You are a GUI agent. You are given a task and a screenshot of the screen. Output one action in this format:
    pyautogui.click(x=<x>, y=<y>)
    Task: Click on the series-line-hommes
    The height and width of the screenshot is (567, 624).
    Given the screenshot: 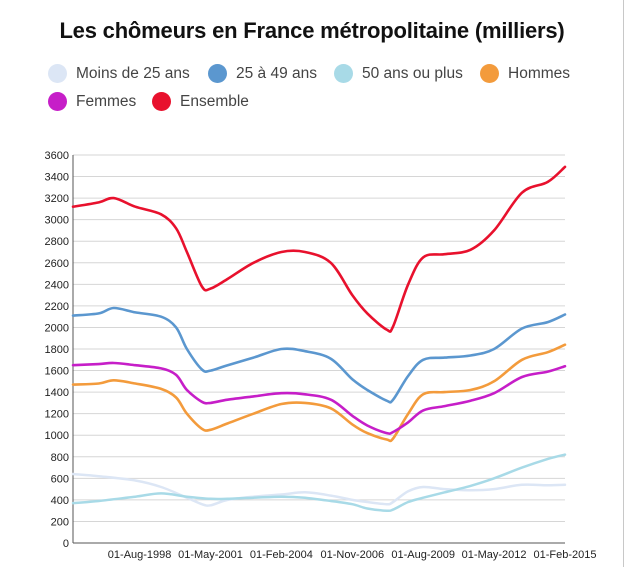 What is the action you would take?
    pyautogui.click(x=319, y=393)
    